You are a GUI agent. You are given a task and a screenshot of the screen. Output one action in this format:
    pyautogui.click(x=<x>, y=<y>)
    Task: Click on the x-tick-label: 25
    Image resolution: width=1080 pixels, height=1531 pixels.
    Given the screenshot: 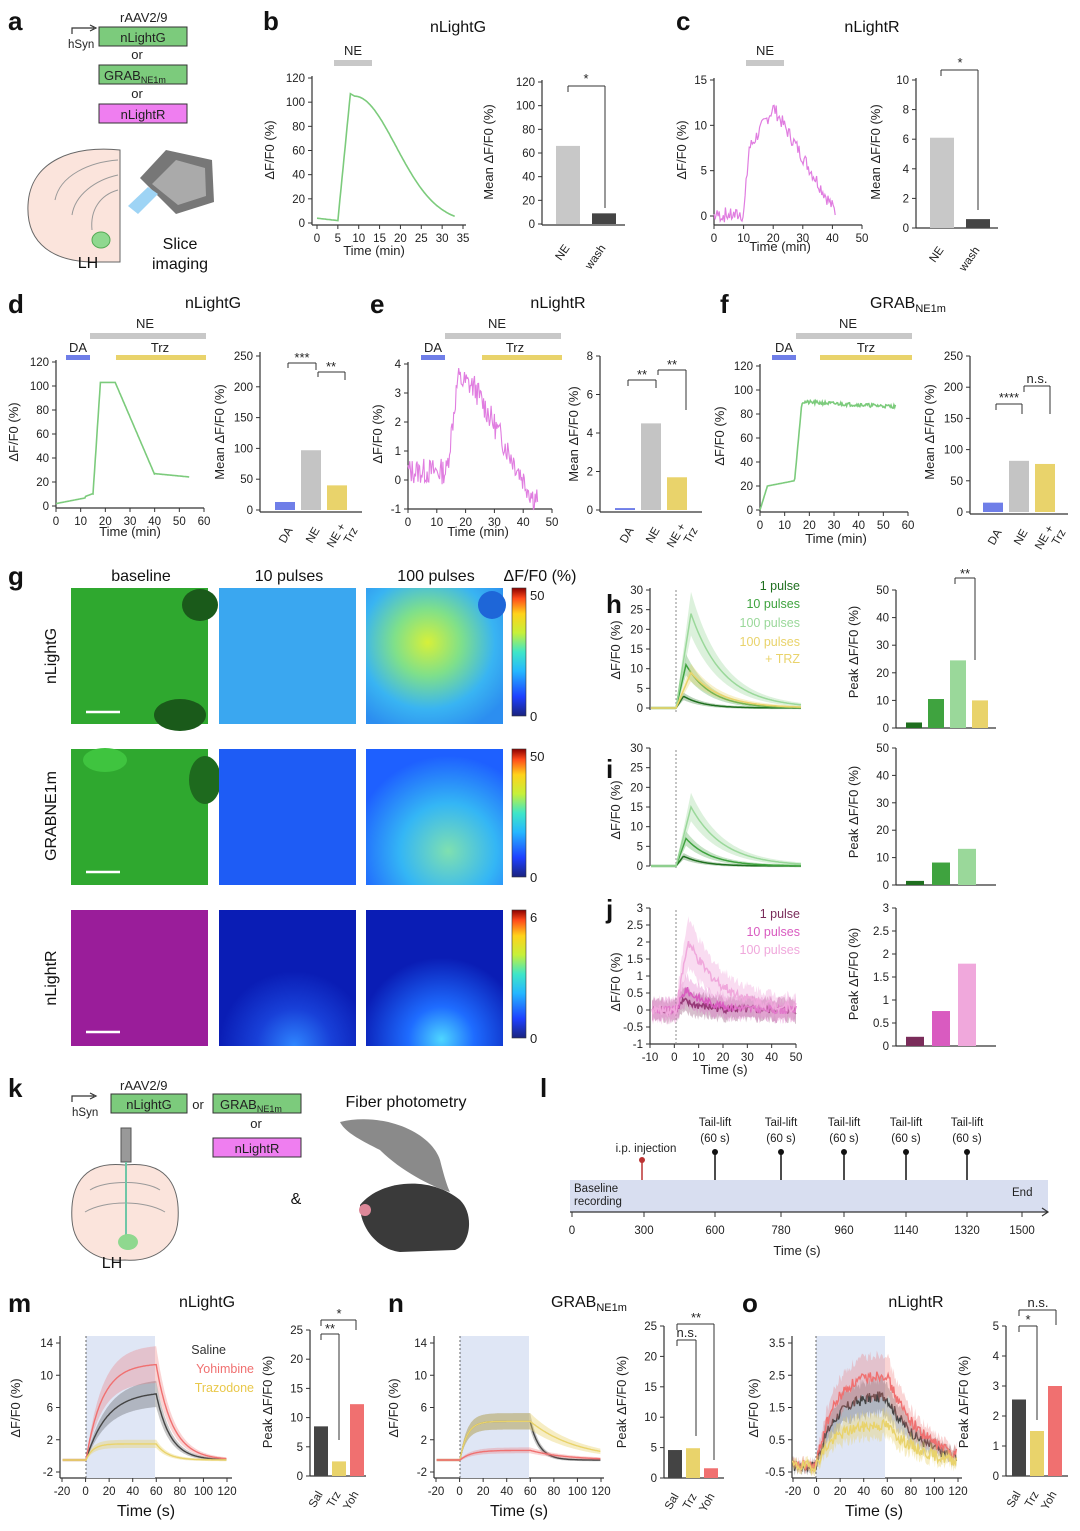 What is the action you would take?
    pyautogui.click(x=421, y=239)
    